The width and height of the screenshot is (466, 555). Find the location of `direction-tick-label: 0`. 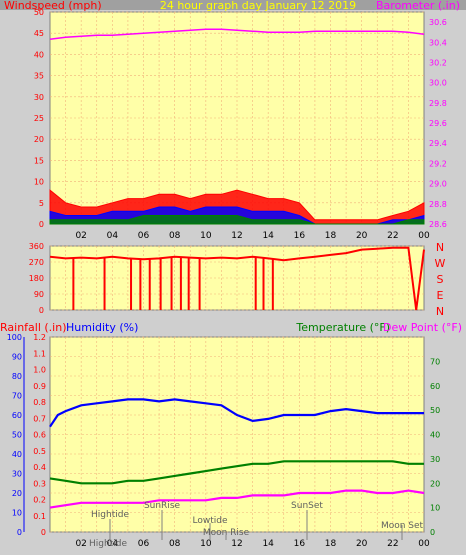

direction-tick-label: 0 is located at coordinates (41, 310).